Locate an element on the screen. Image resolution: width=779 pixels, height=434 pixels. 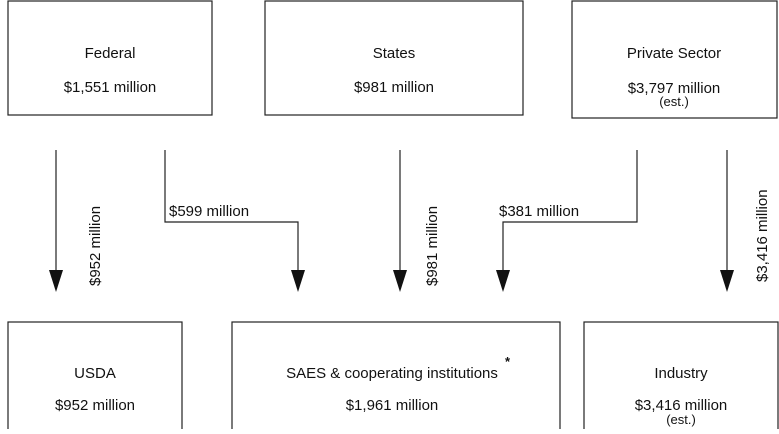
recipient-amount: $952 million is located at coordinates (95, 405).